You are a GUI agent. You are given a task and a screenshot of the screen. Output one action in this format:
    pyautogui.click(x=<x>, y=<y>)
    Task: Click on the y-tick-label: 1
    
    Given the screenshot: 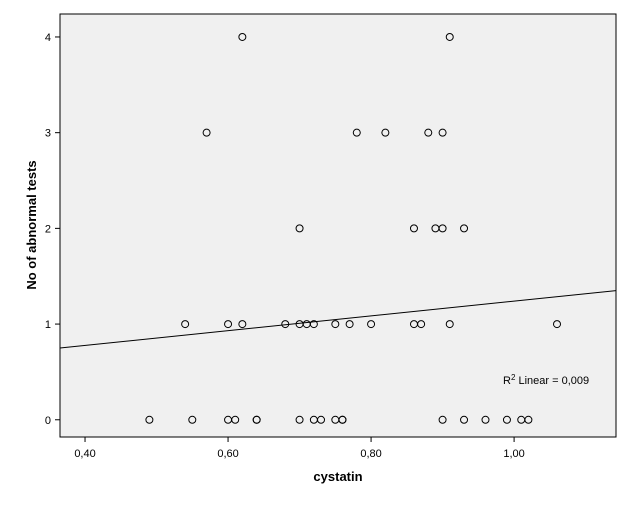 What is the action you would take?
    pyautogui.click(x=48, y=325)
    